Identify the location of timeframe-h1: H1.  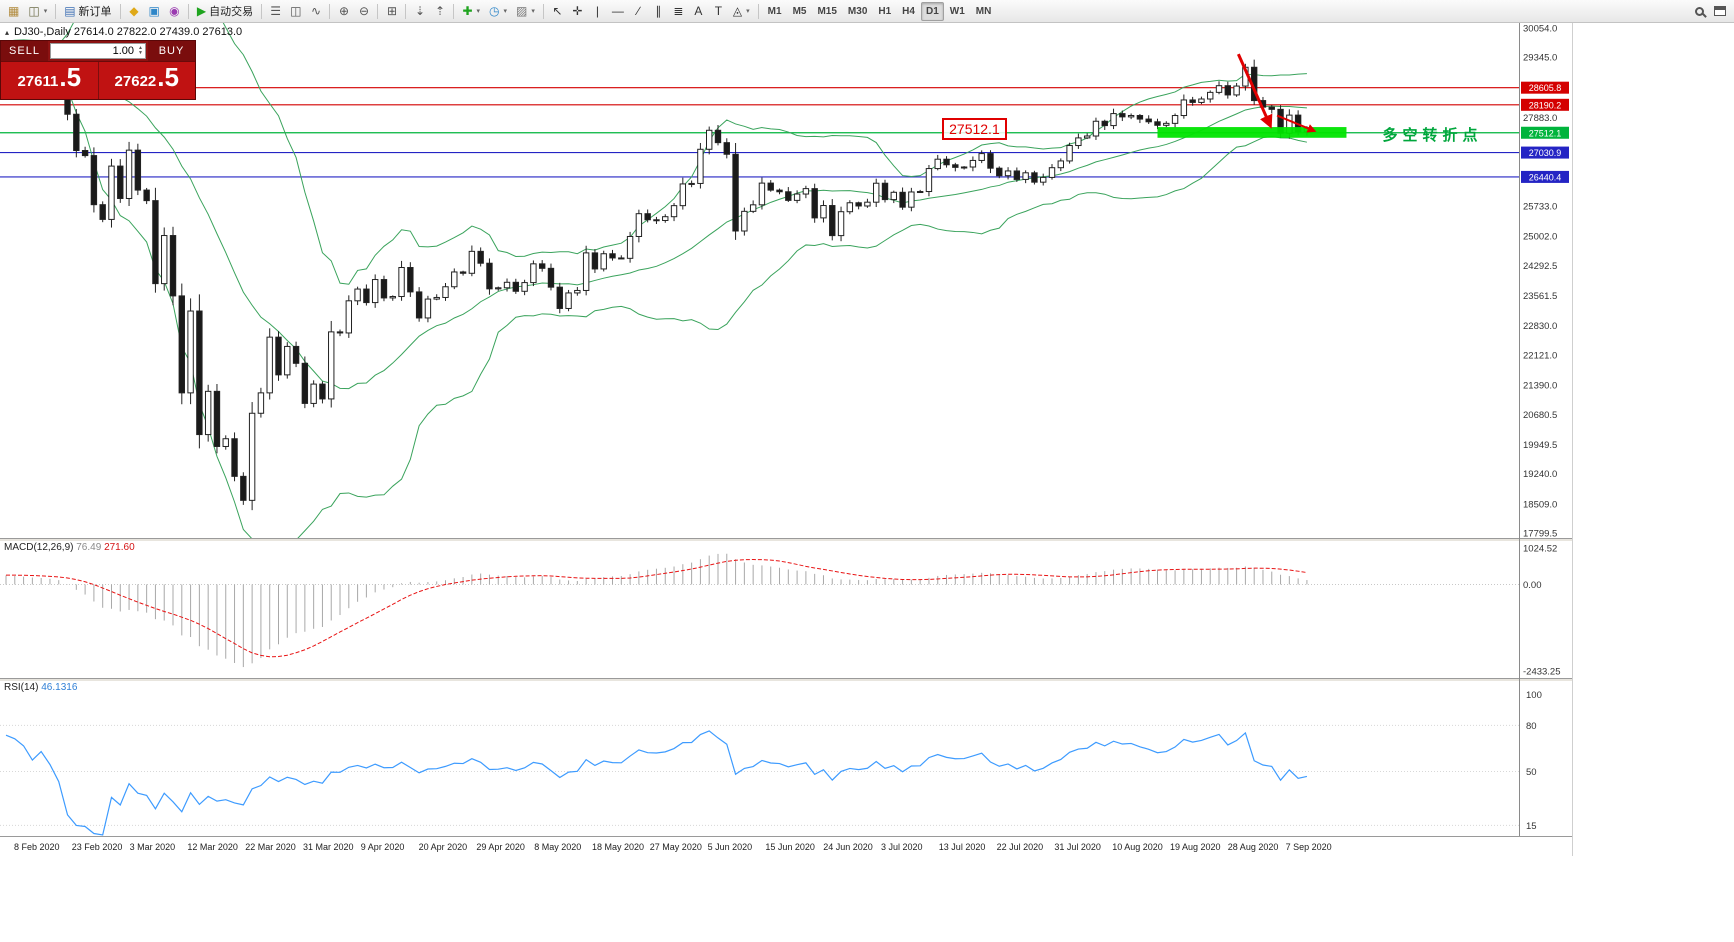
(885, 11).